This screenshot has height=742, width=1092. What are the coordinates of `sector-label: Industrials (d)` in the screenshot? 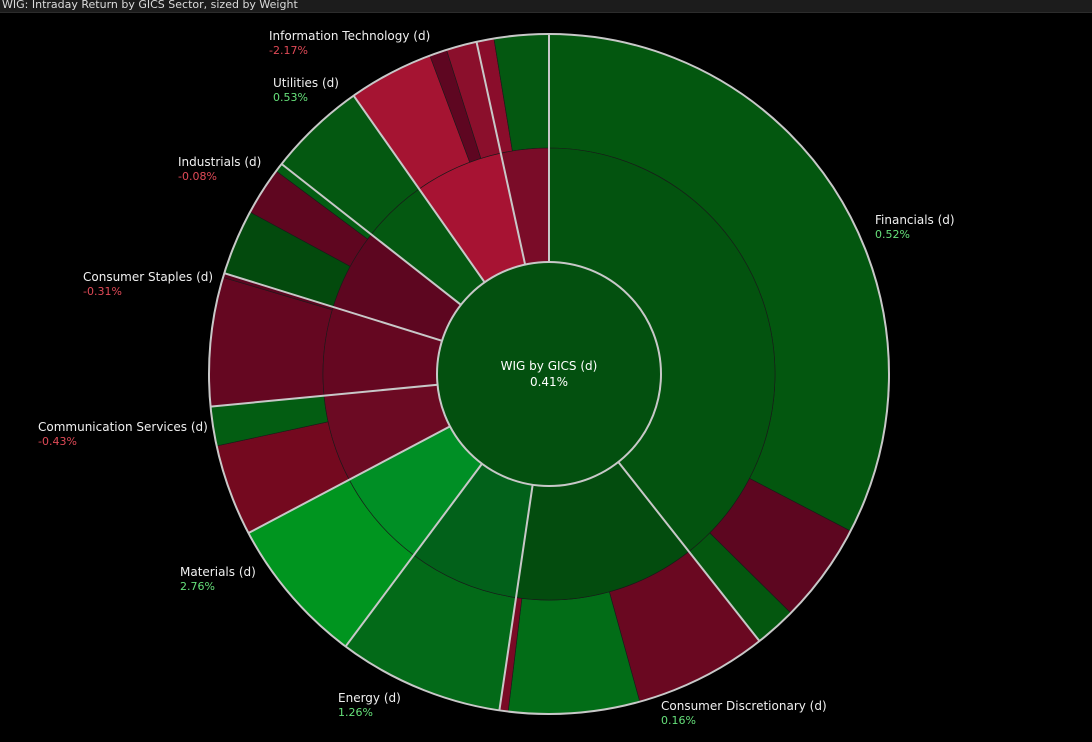 It's located at (219, 162).